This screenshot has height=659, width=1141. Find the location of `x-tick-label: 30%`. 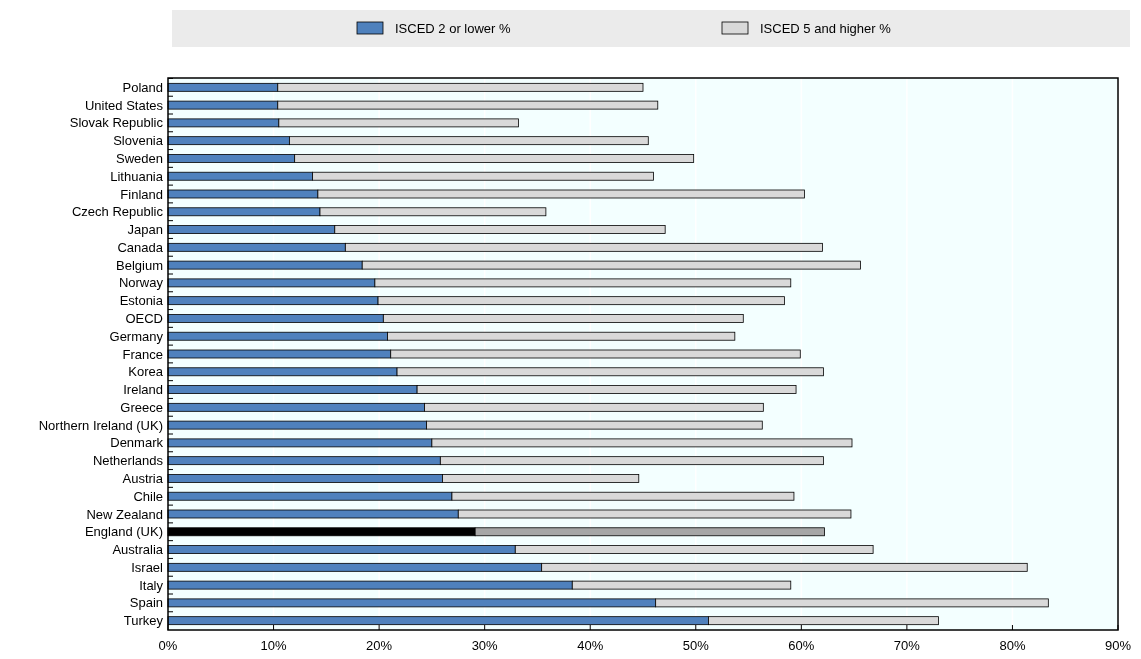

x-tick-label: 30% is located at coordinates (485, 645).